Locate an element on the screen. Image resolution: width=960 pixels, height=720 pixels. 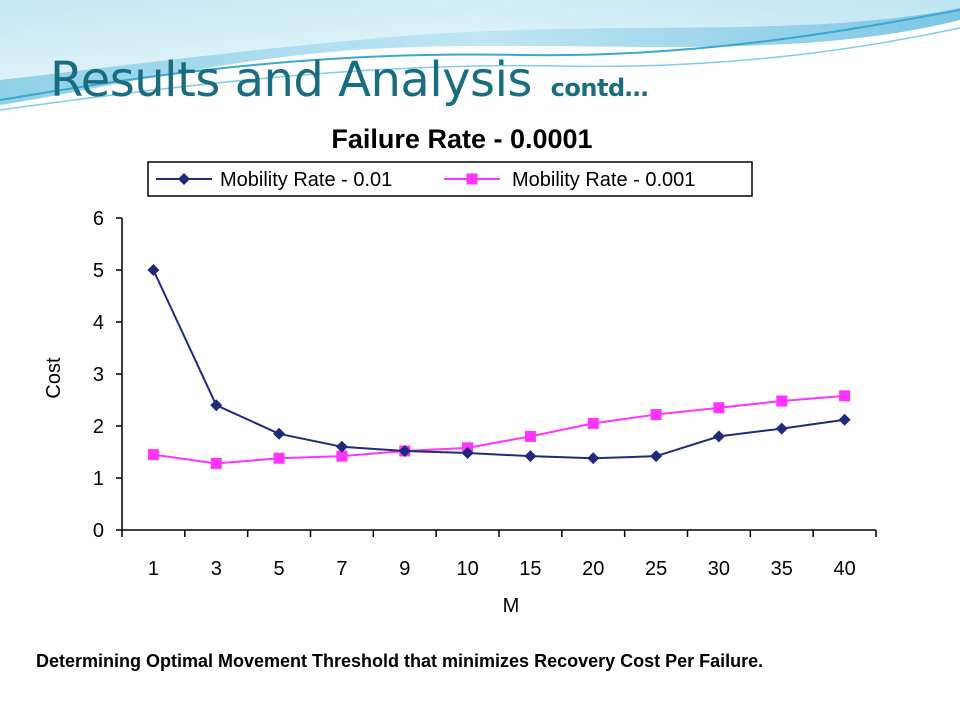
y-tick-label: 3 is located at coordinates (98, 375).